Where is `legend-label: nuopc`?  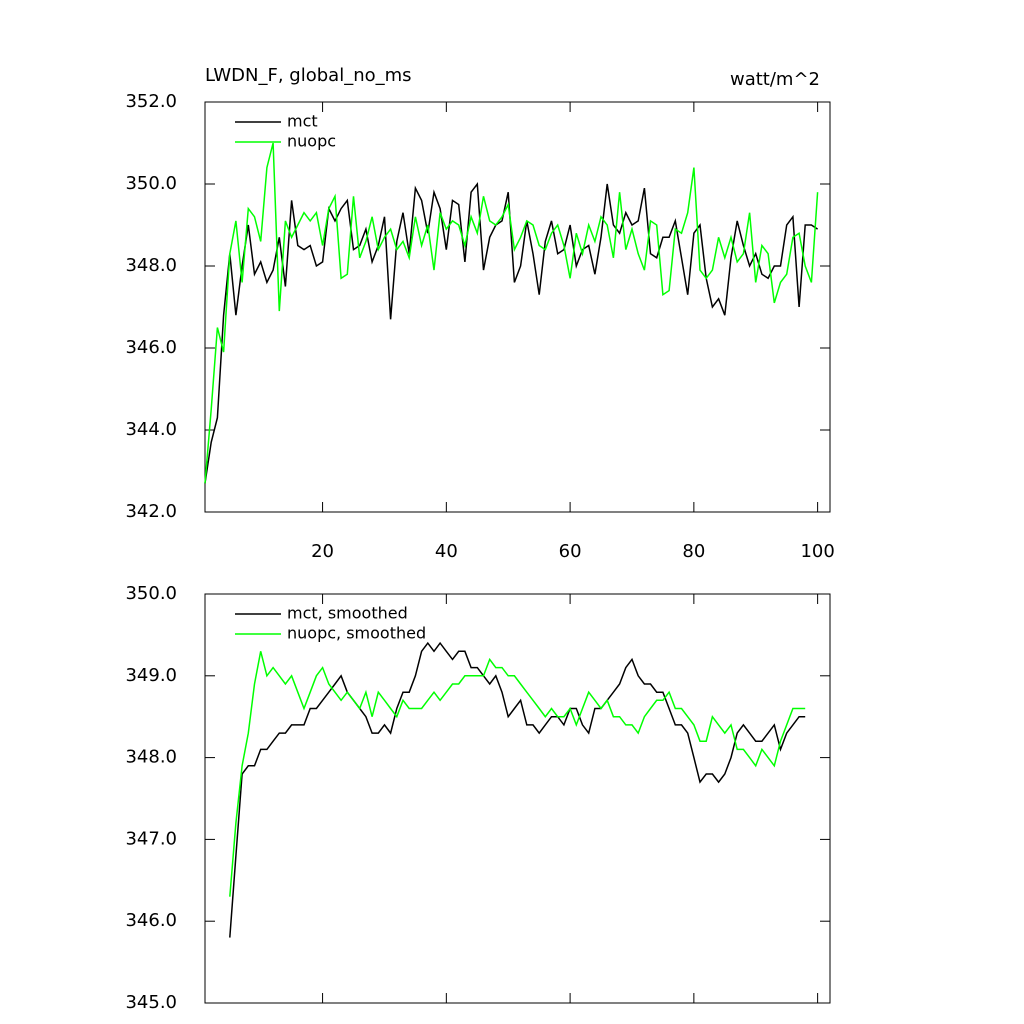
legend-label: nuopc is located at coordinates (311, 141).